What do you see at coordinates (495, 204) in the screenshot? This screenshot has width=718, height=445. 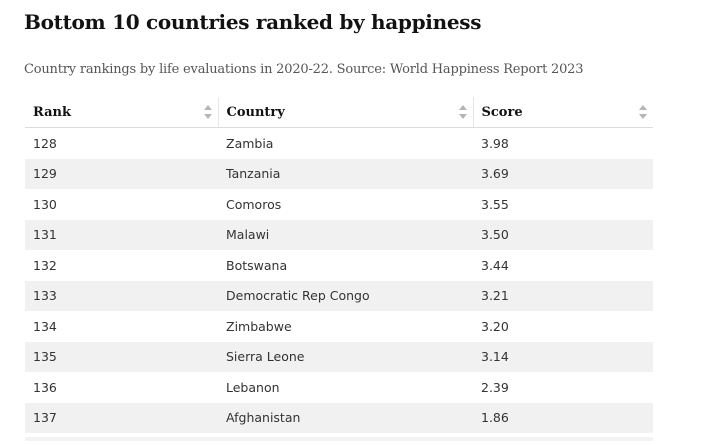 I see `score-cell: 3.55` at bounding box center [495, 204].